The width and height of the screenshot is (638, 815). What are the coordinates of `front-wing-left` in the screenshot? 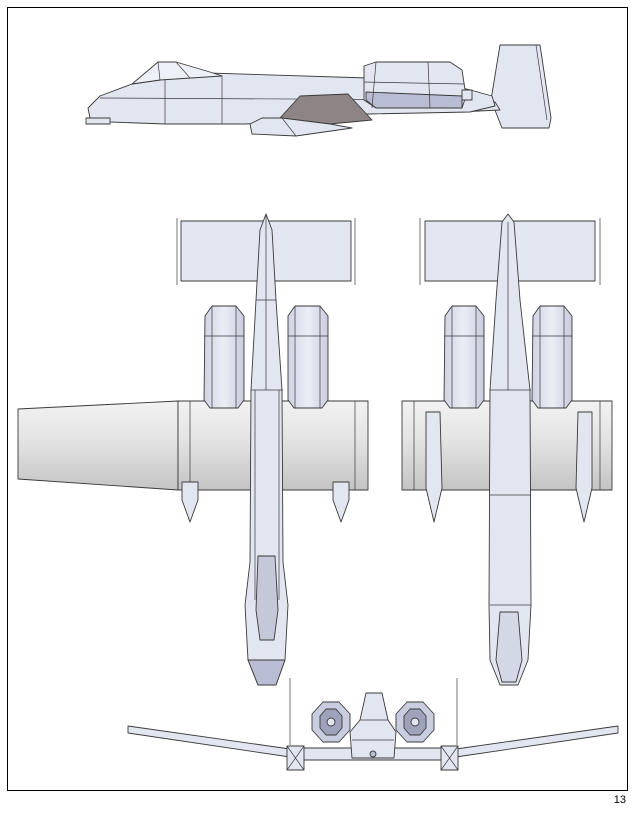 It's located at (209, 741).